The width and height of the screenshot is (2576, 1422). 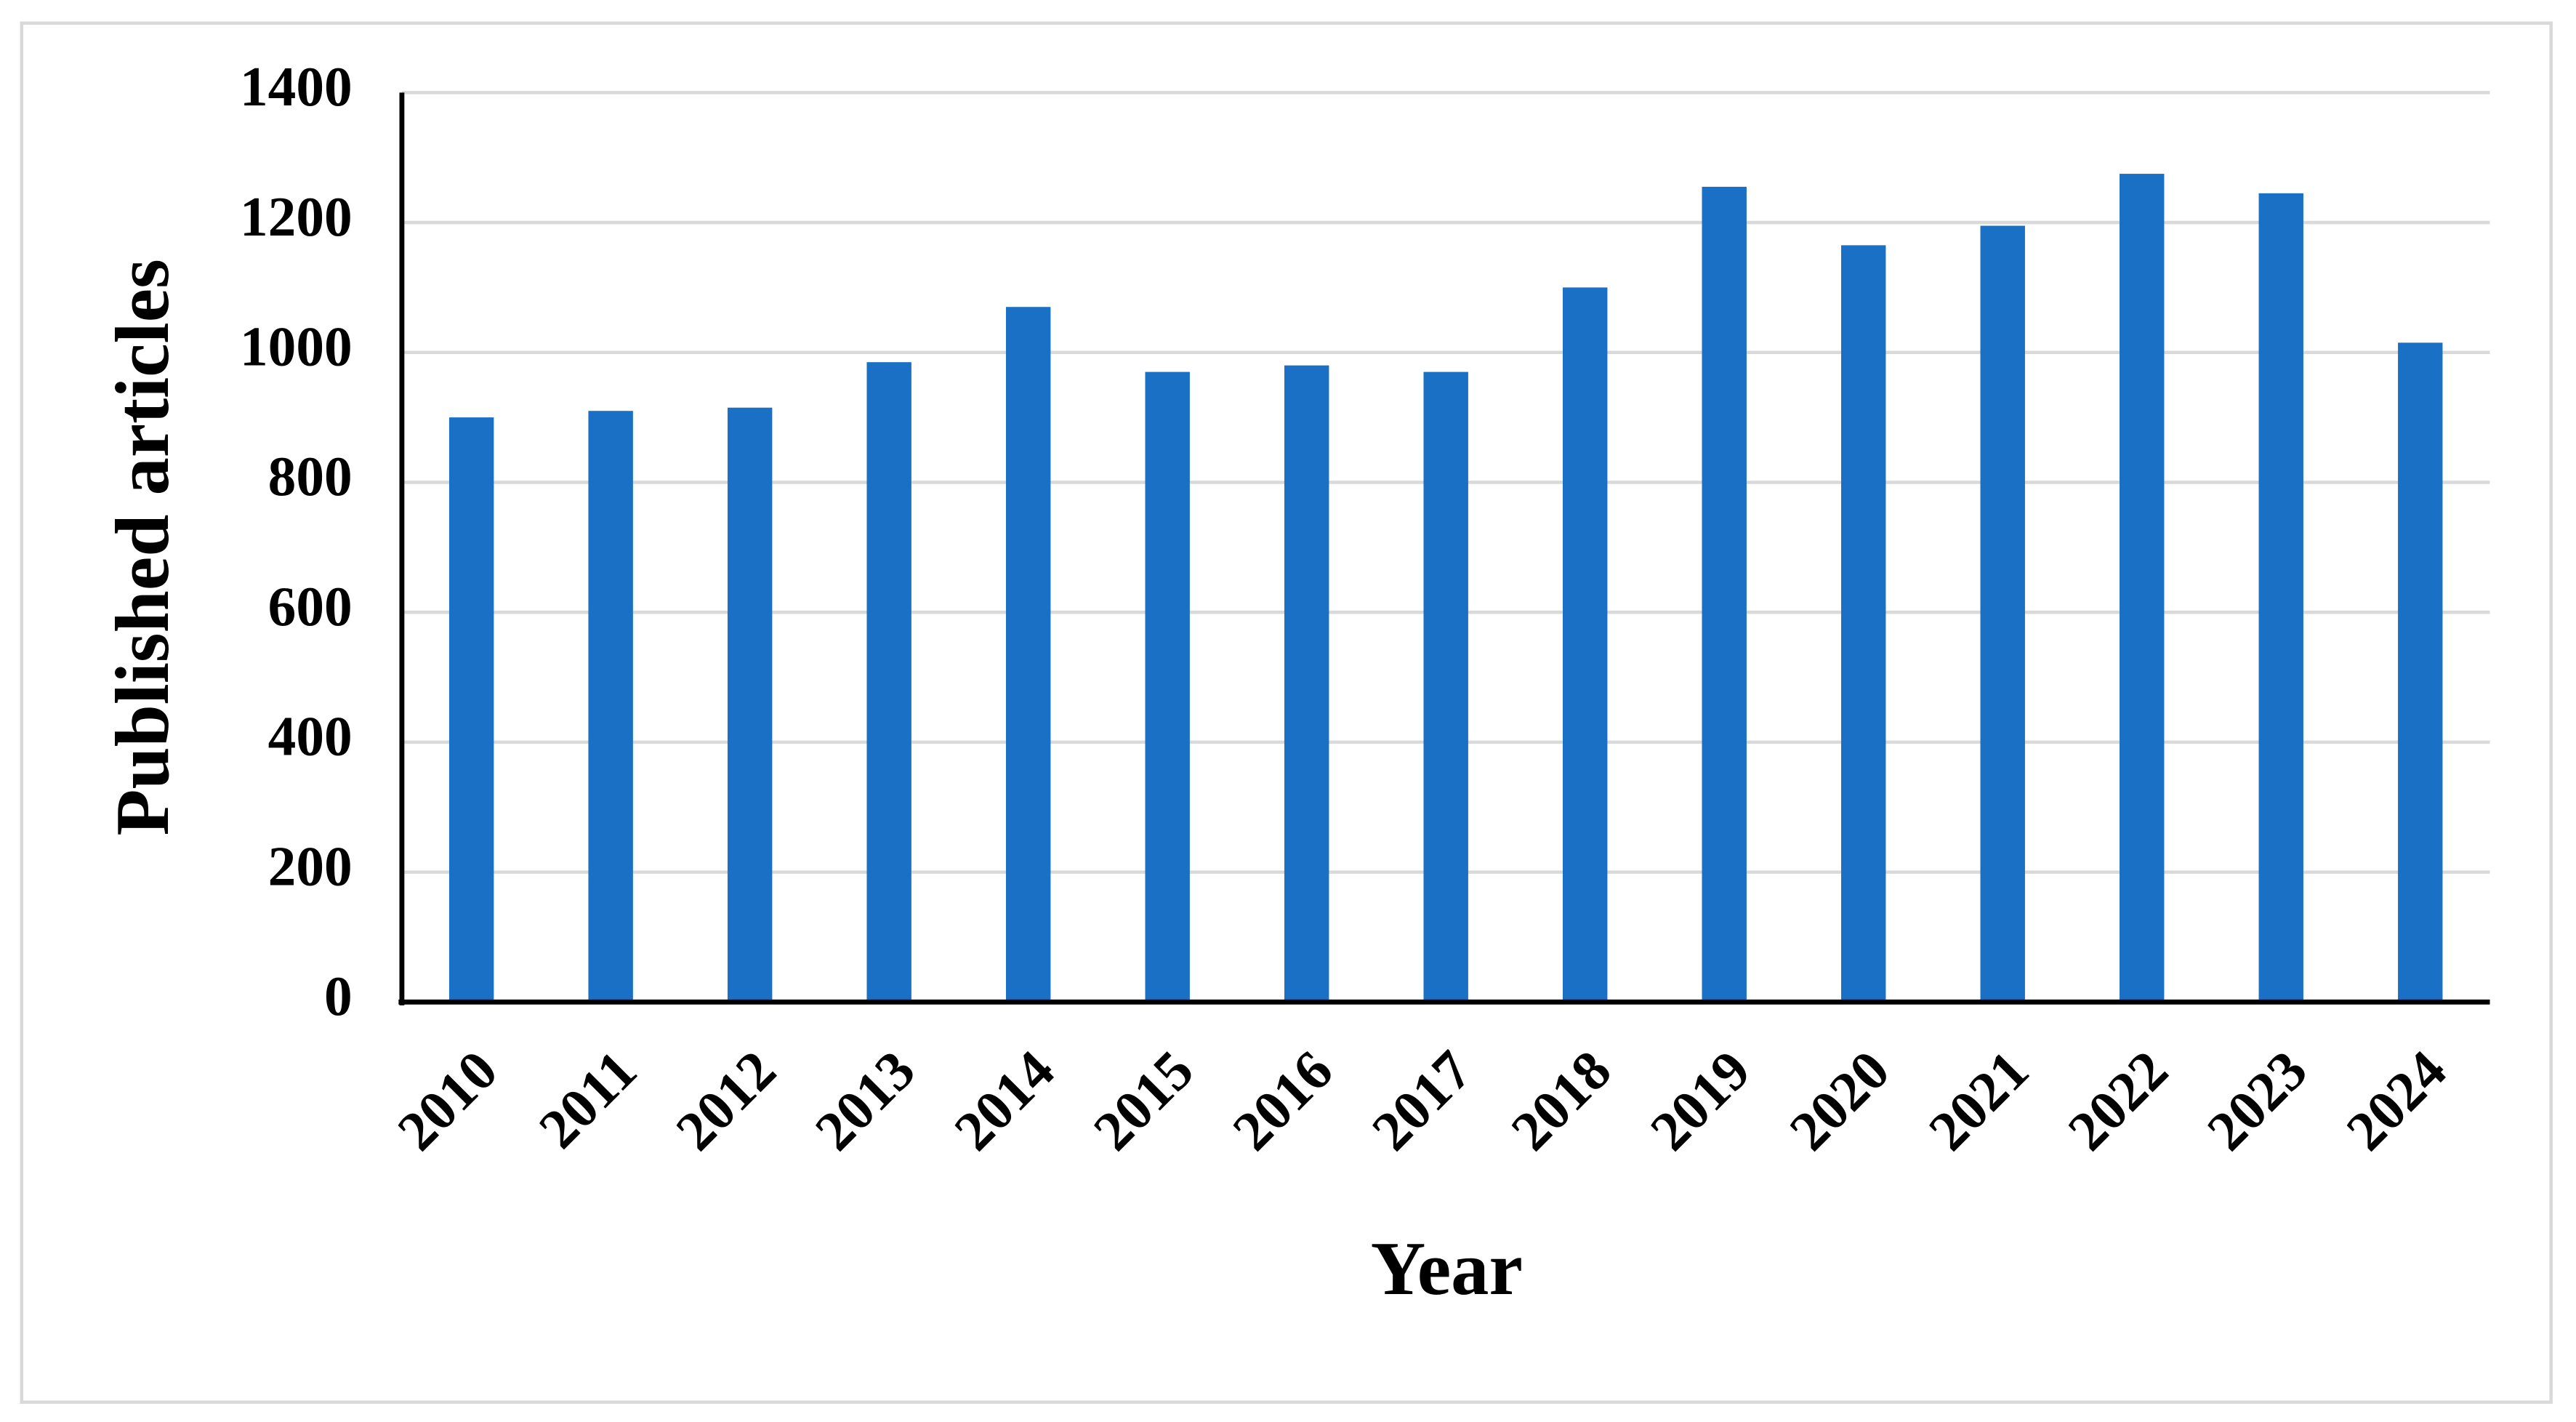 I want to click on y-tick-label: 200, so click(x=310, y=866).